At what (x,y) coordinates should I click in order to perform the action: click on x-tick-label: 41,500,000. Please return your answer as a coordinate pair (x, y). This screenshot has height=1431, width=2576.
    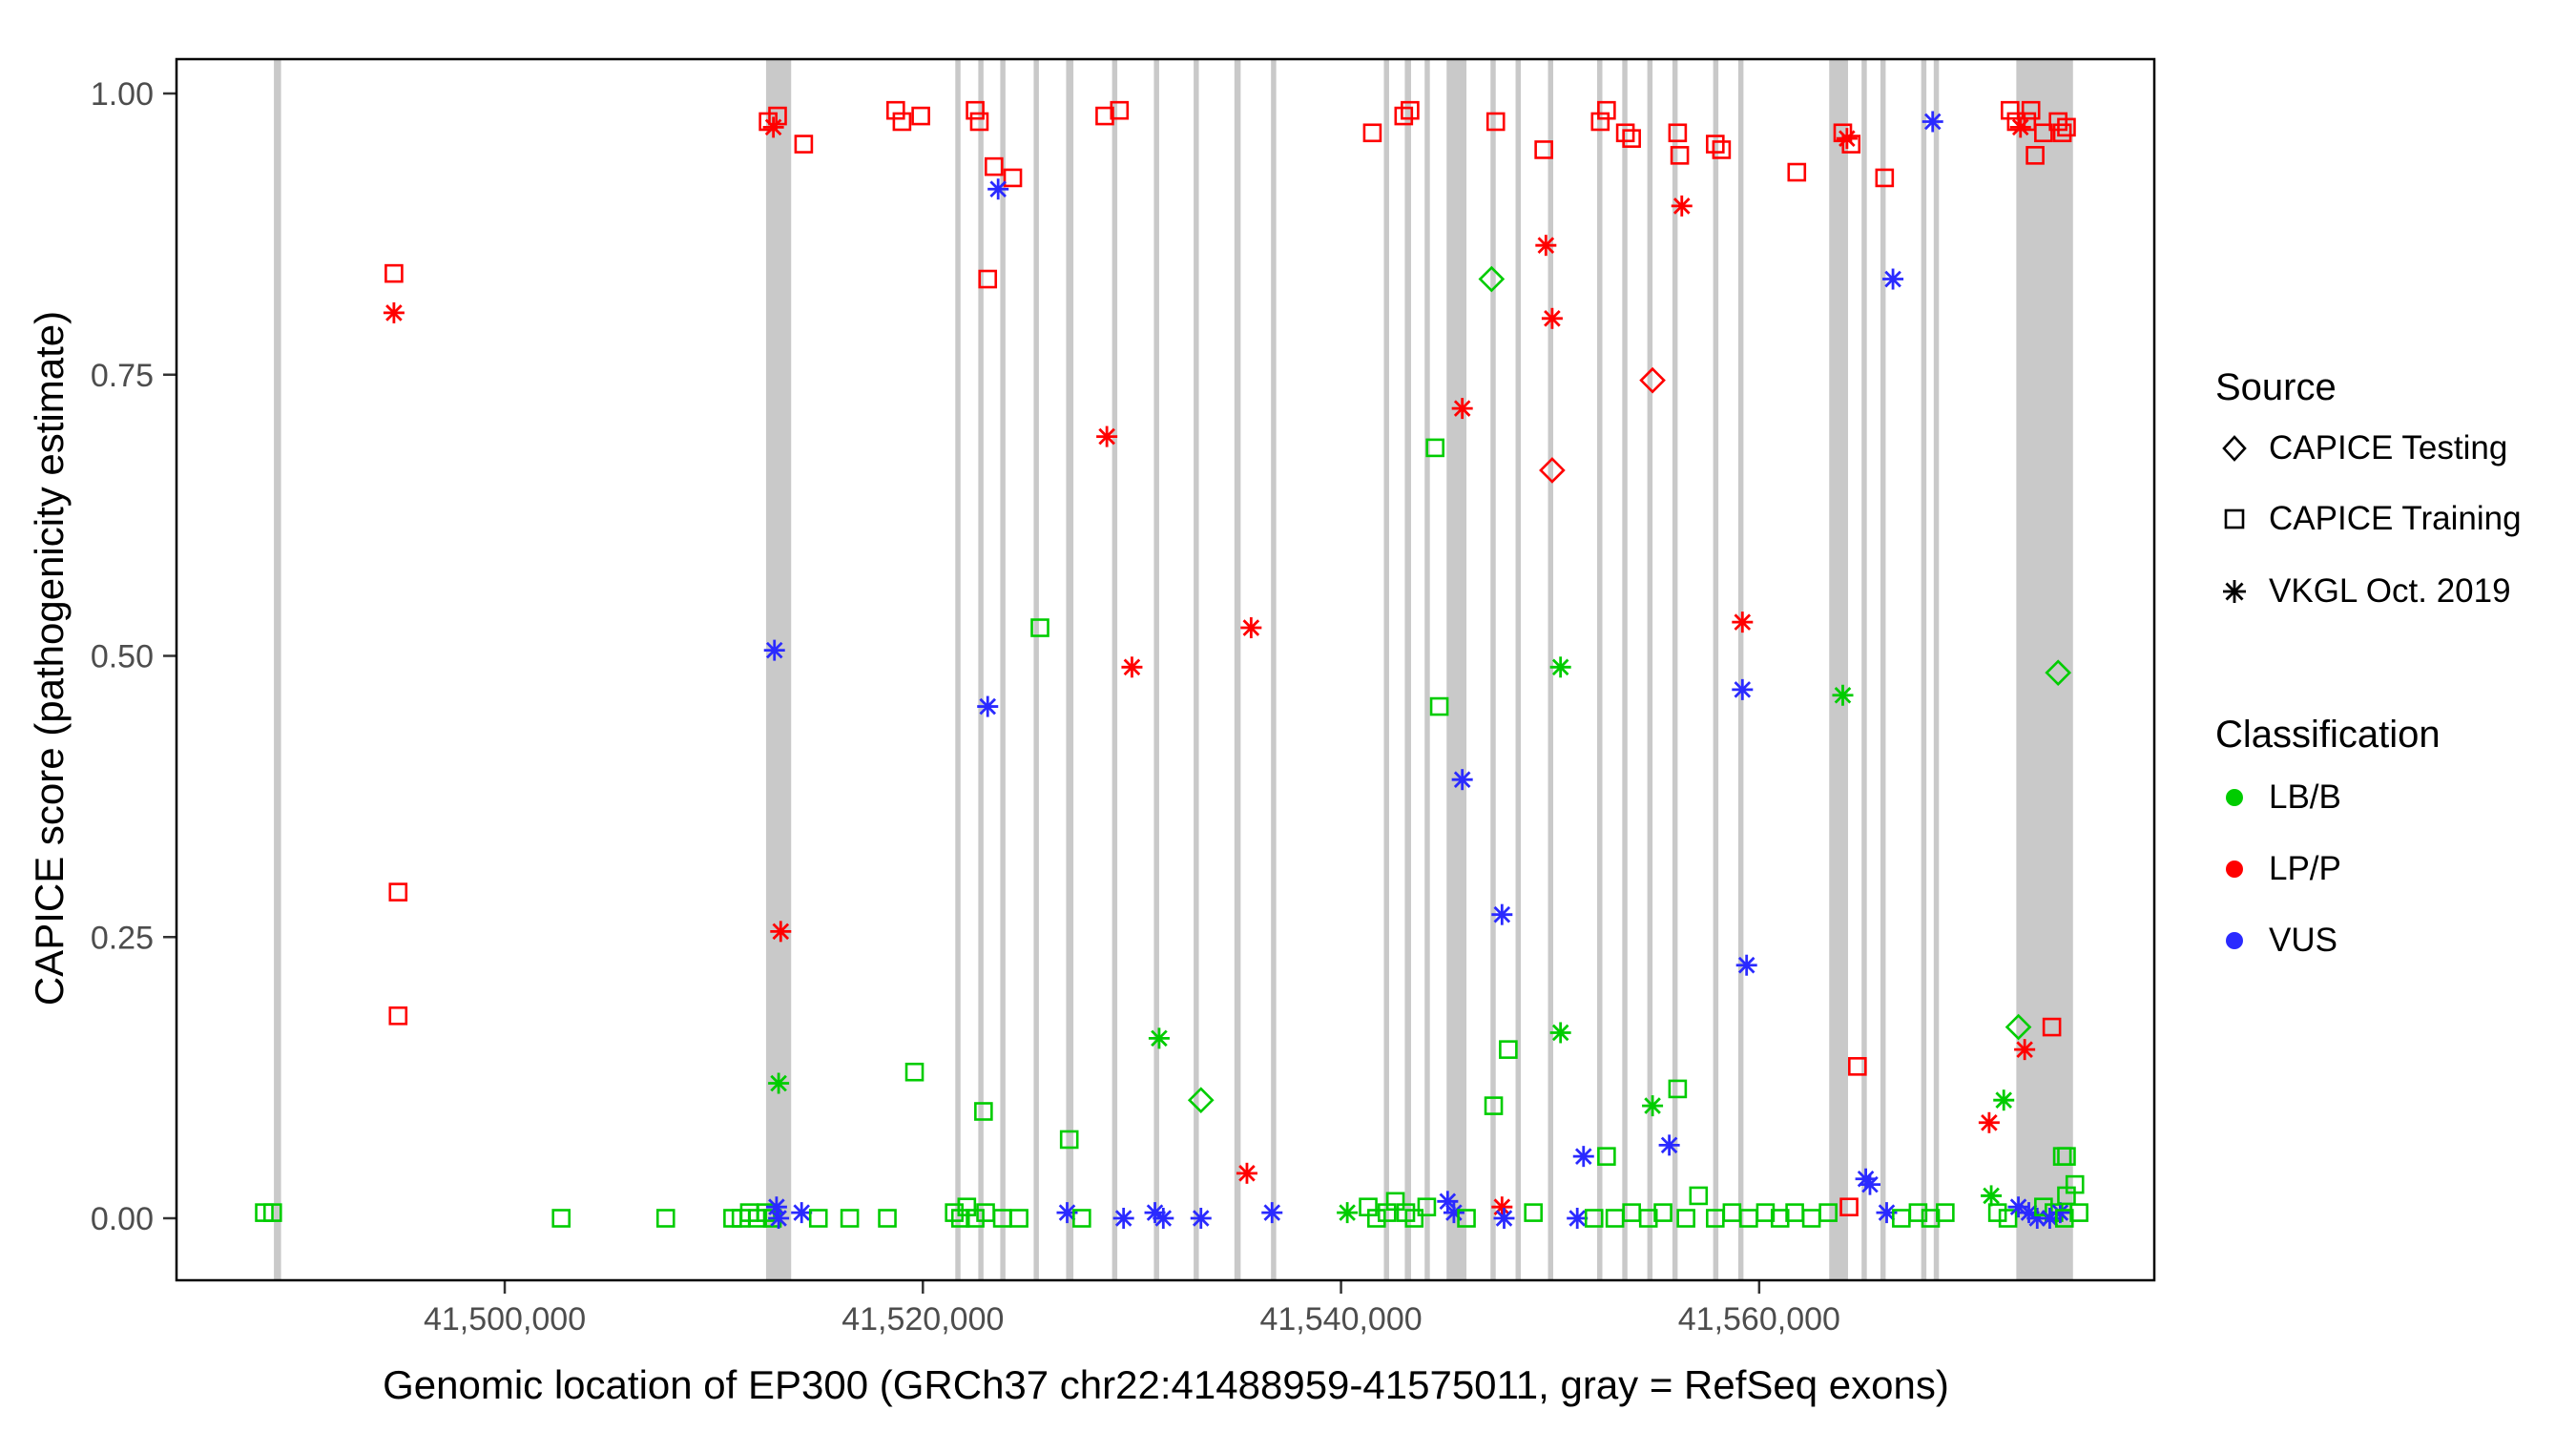
    Looking at the image, I should click on (505, 1319).